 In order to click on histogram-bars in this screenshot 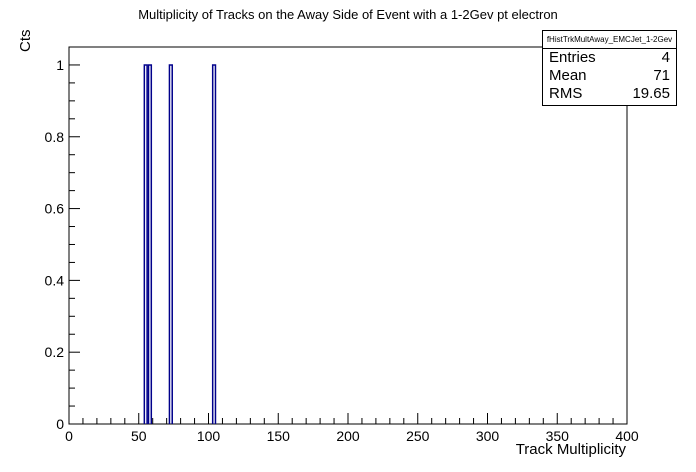, I will do `click(180, 244)`.